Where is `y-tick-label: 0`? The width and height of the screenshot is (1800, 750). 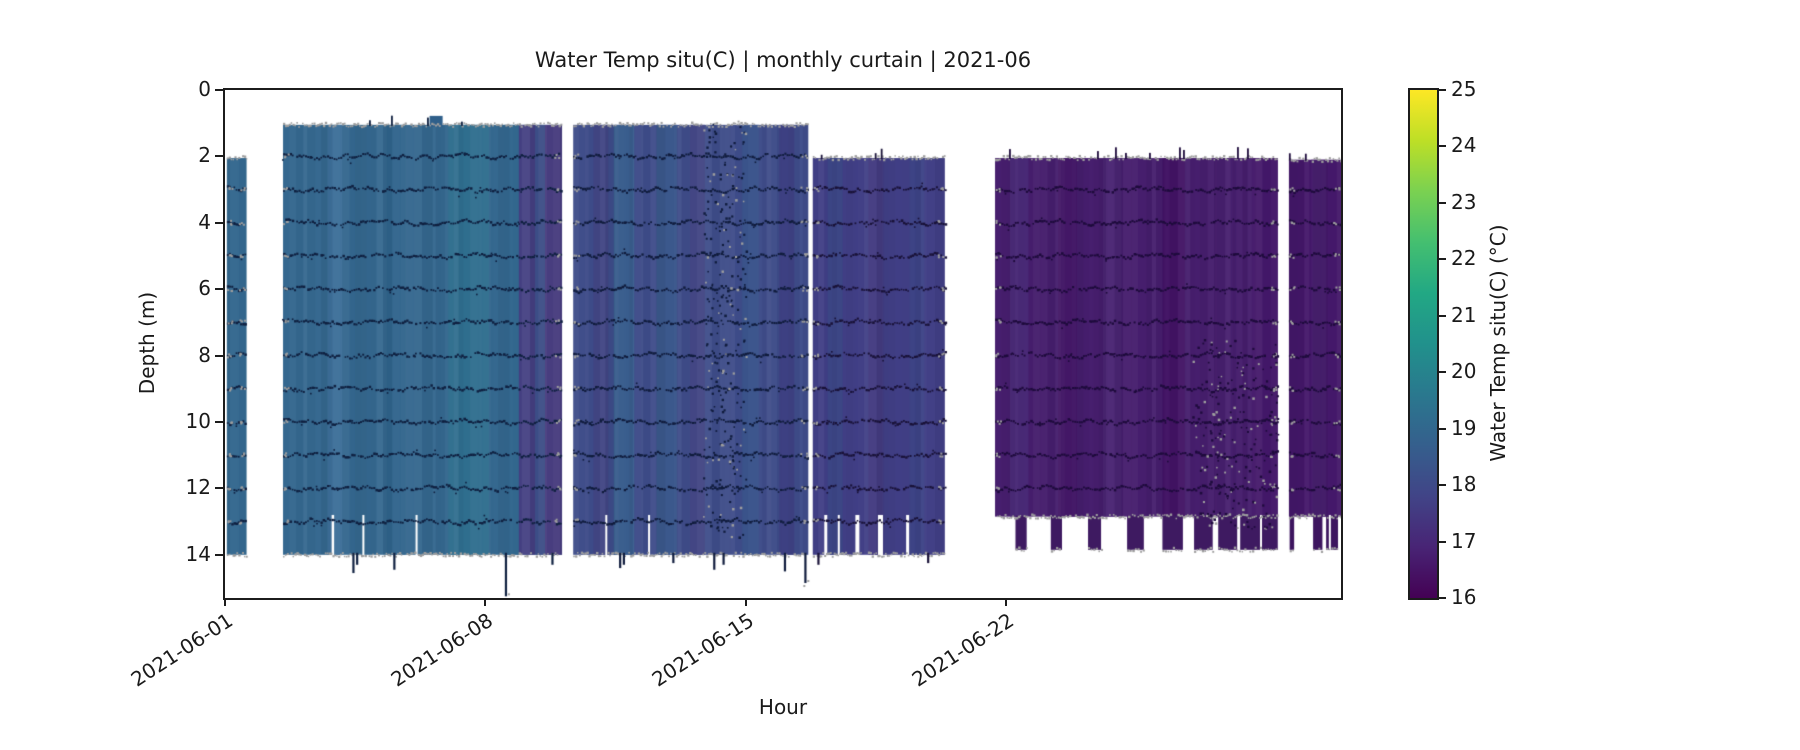 y-tick-label: 0 is located at coordinates (204, 89).